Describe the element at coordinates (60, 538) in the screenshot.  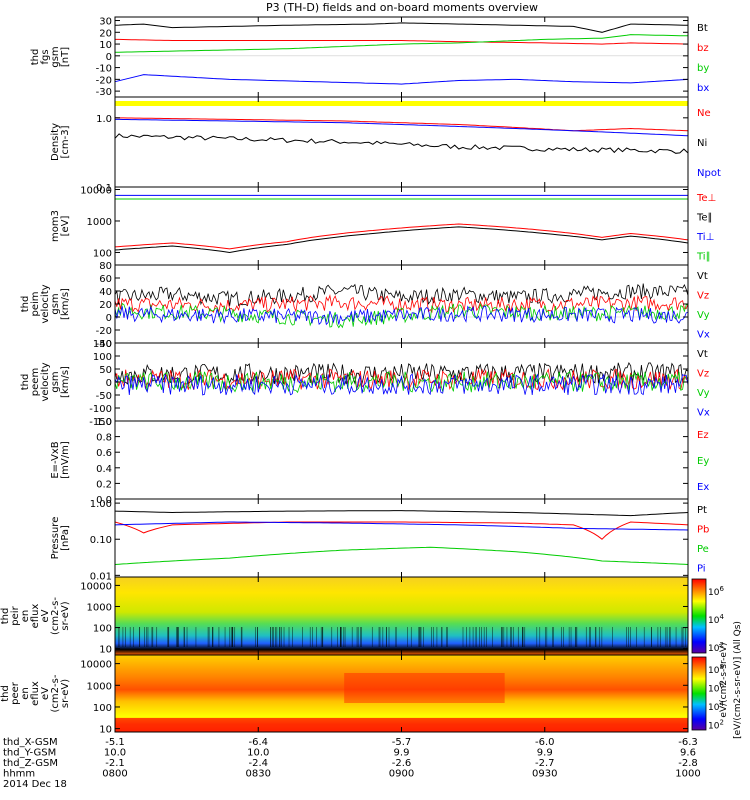
I see `y-axis-label: Pressure[nPa]` at that location.